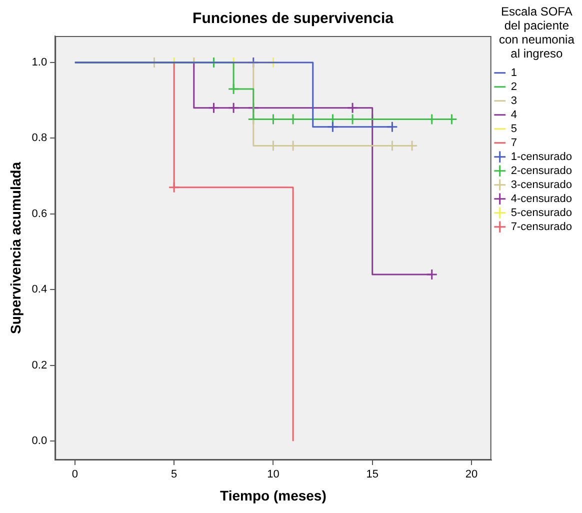 Image resolution: width=582 pixels, height=513 pixels. I want to click on legend-label: 5-censurado, so click(541, 212).